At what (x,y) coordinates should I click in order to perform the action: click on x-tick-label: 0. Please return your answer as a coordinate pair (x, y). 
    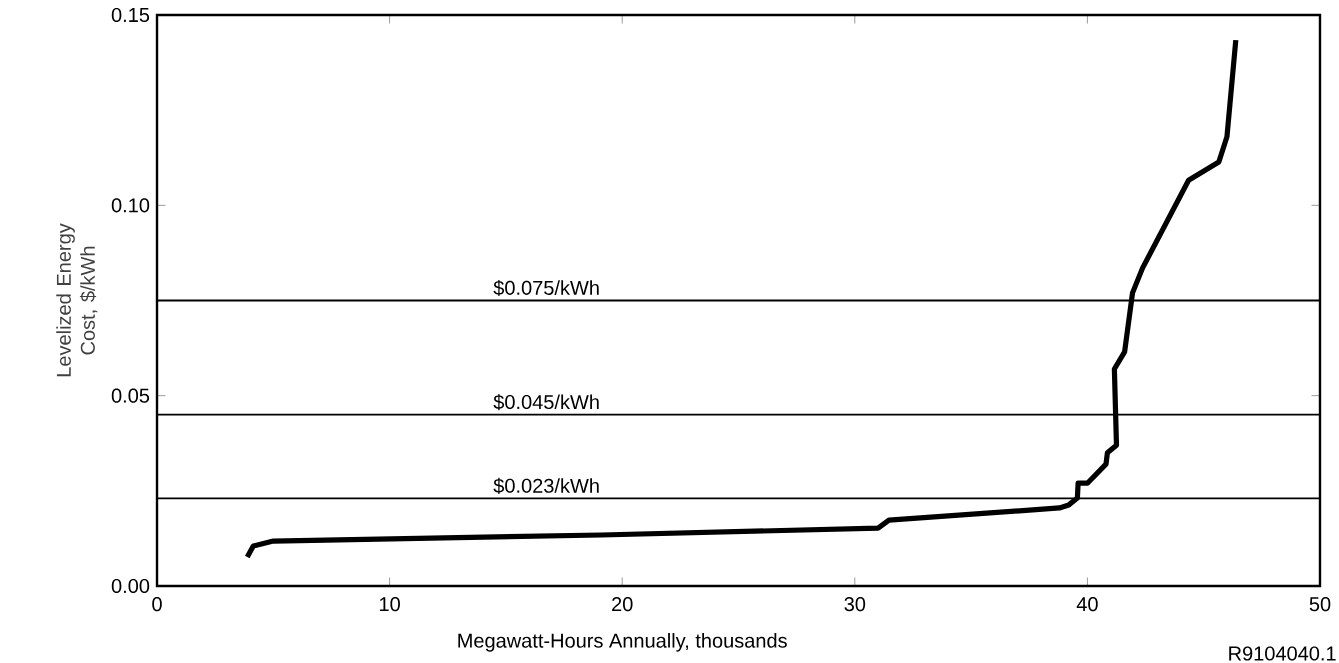
    Looking at the image, I should click on (157, 604).